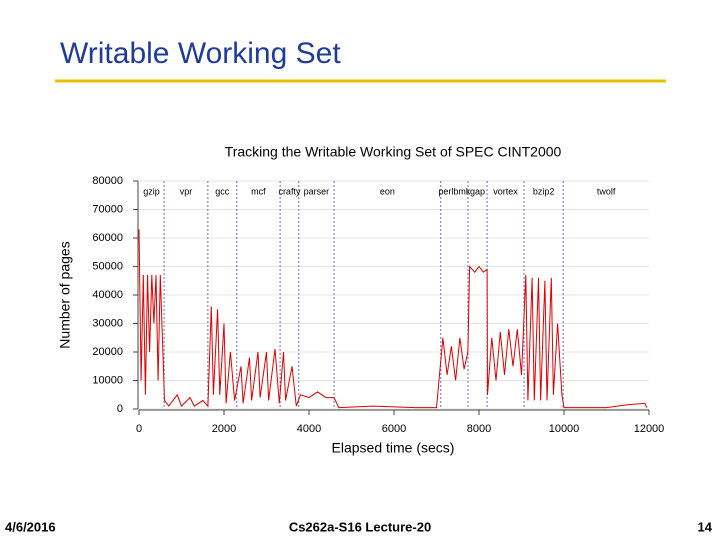 The width and height of the screenshot is (720, 545). I want to click on benchmark-label: twolf, so click(606, 191).